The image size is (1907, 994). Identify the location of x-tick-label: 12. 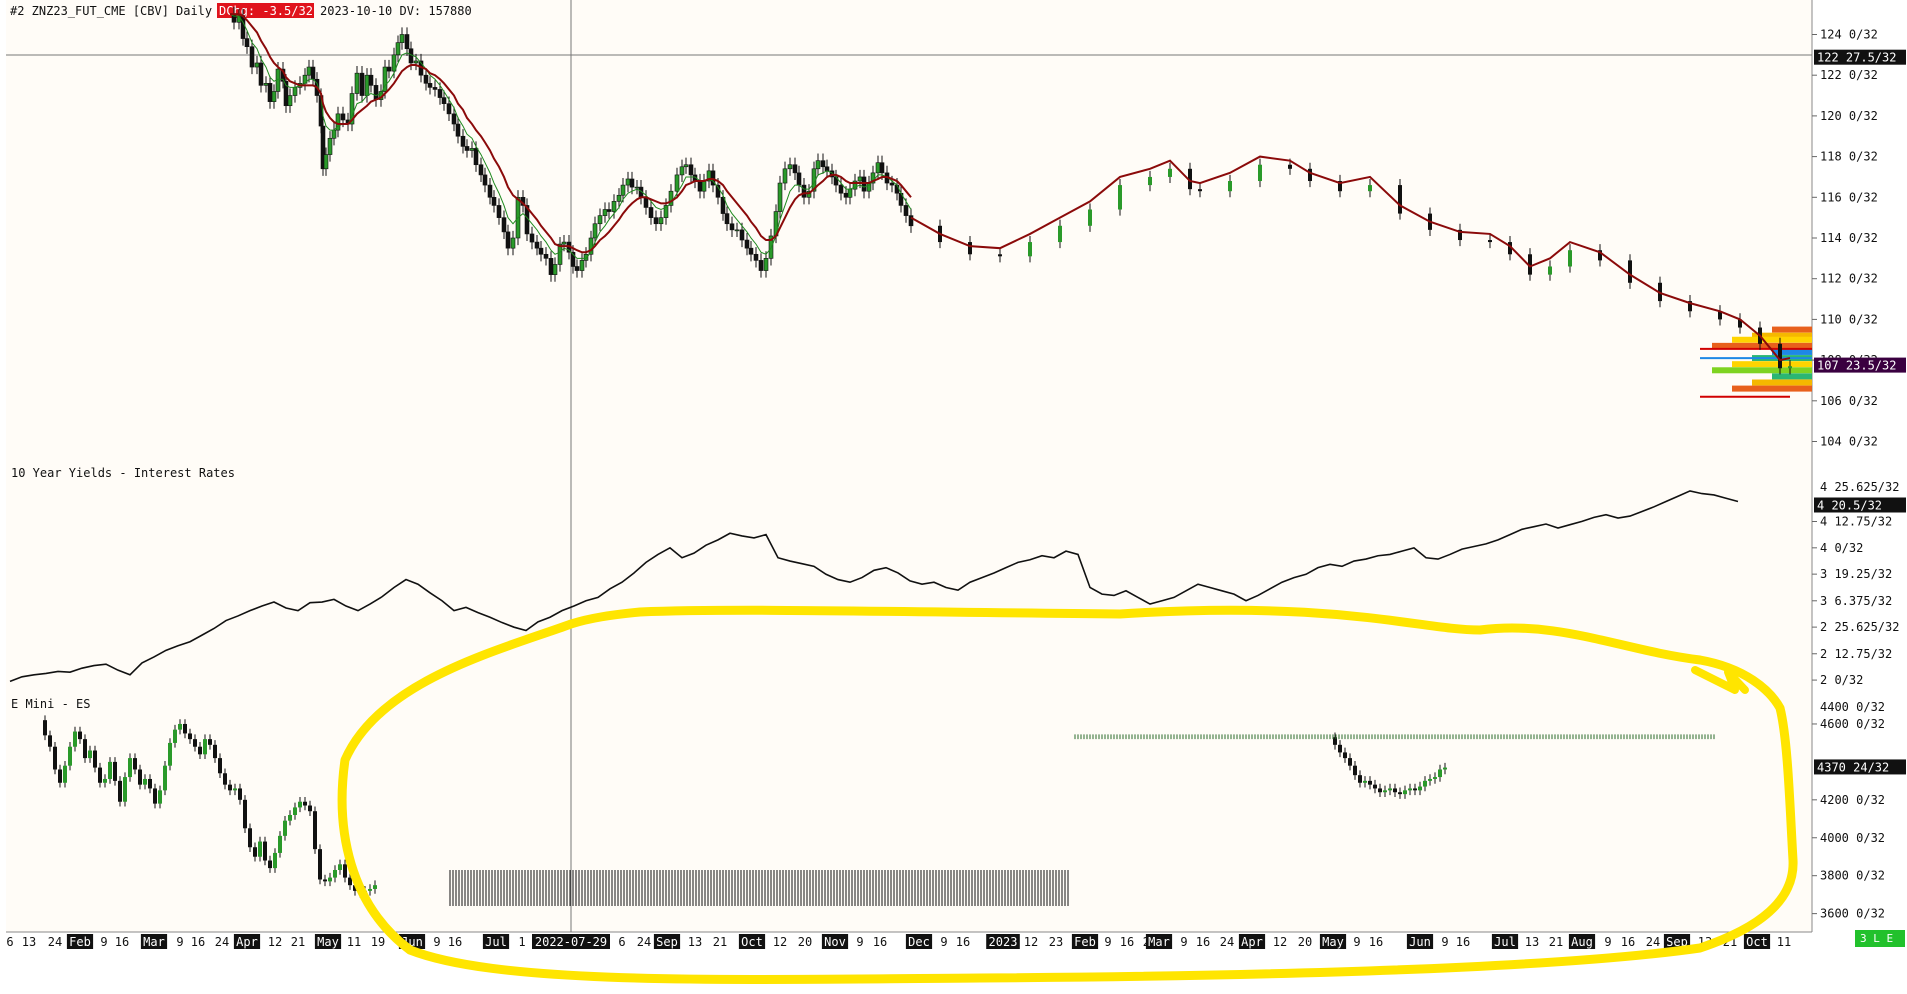
(780, 942).